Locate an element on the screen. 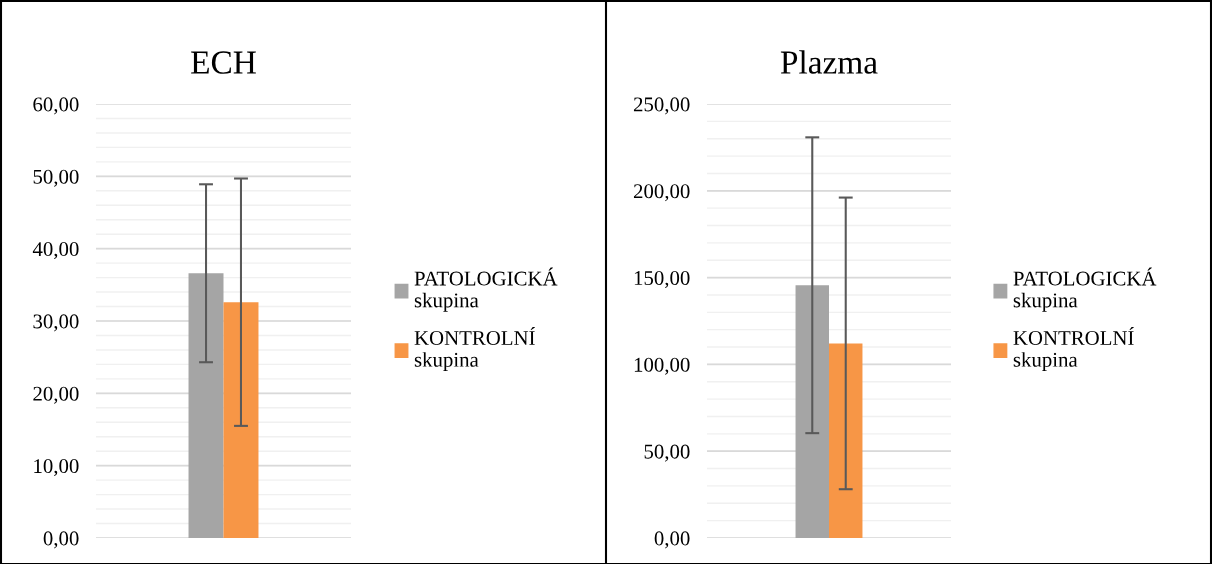 The width and height of the screenshot is (1212, 564). y-tick-label: 250,00 is located at coordinates (661, 106).